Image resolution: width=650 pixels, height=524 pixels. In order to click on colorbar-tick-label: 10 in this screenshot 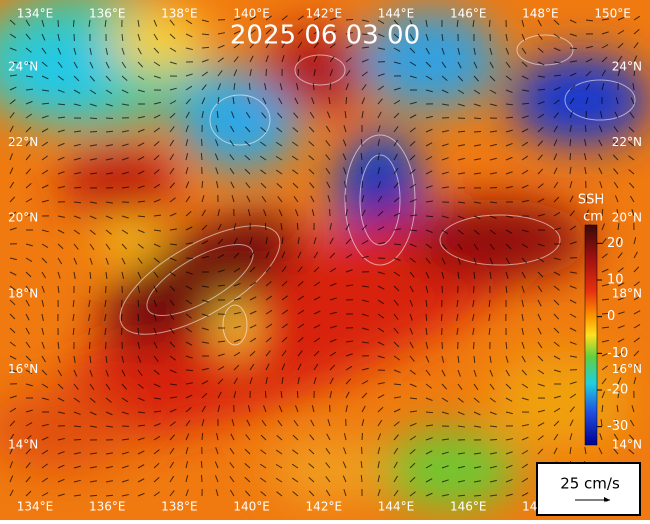, I will do `click(615, 280)`.